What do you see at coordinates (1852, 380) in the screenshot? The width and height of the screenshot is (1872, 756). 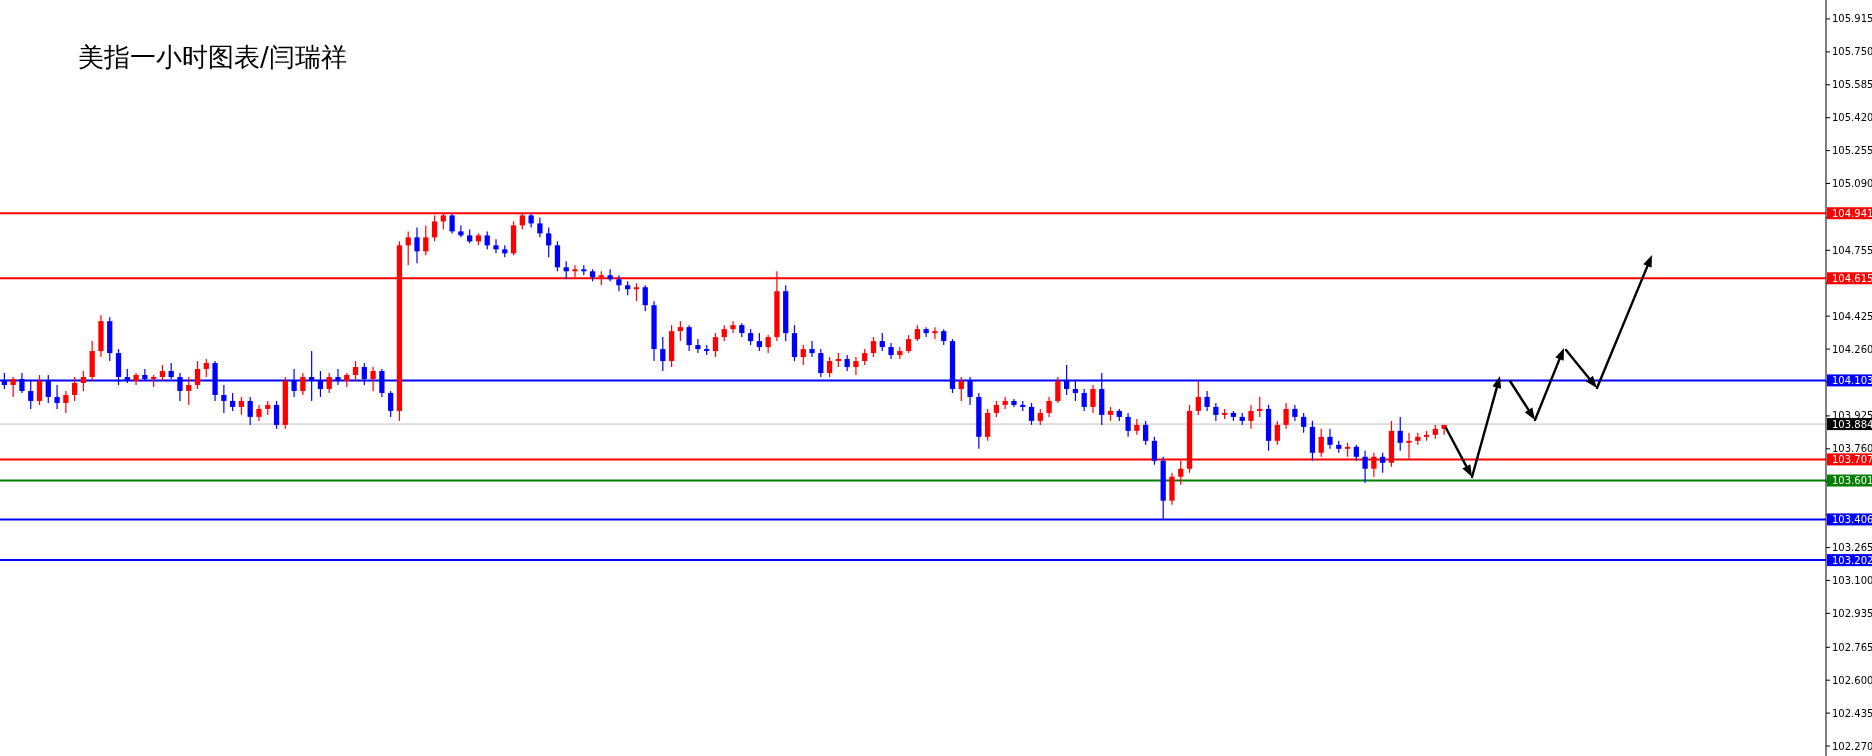 I see `ref-line-label: 104.103` at bounding box center [1852, 380].